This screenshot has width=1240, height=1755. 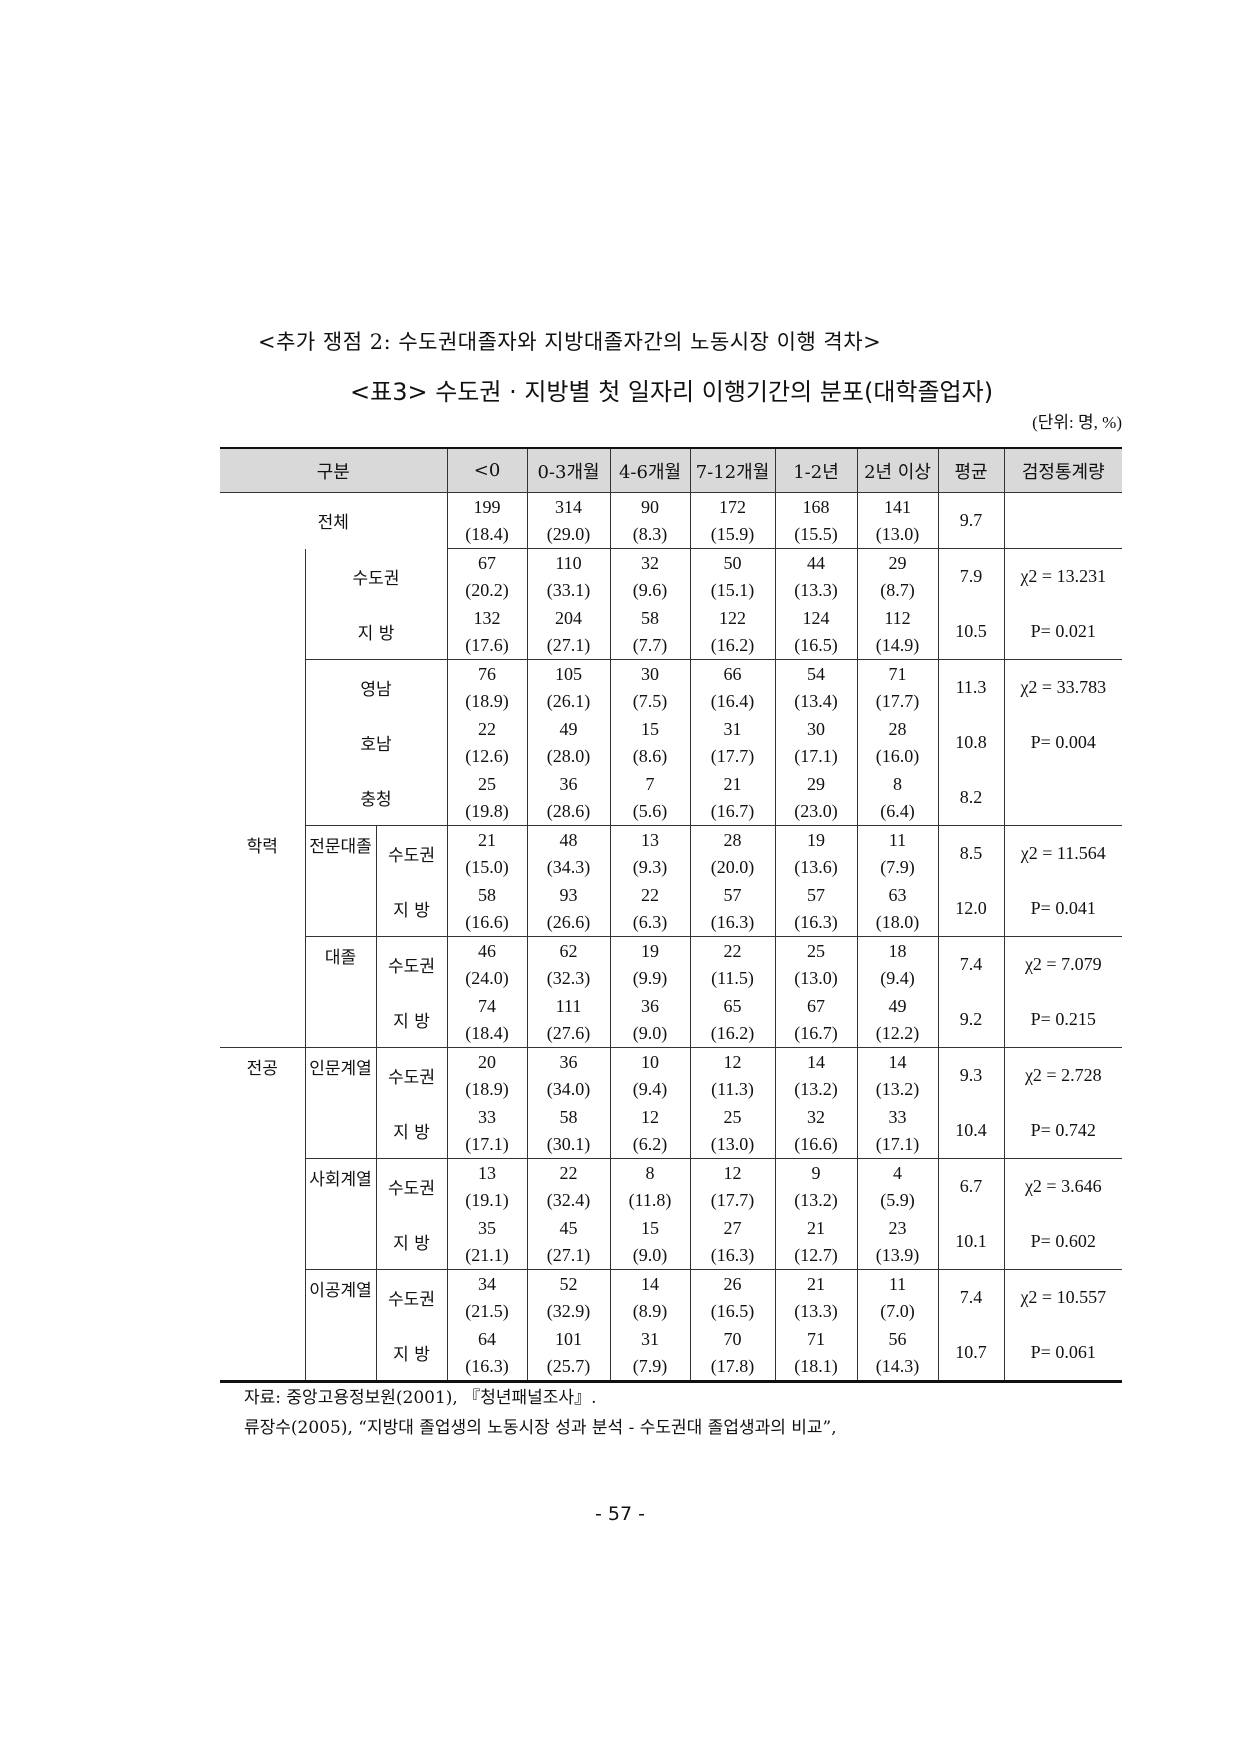 I want to click on mean-cell: 10.7, so click(x=971, y=1353).